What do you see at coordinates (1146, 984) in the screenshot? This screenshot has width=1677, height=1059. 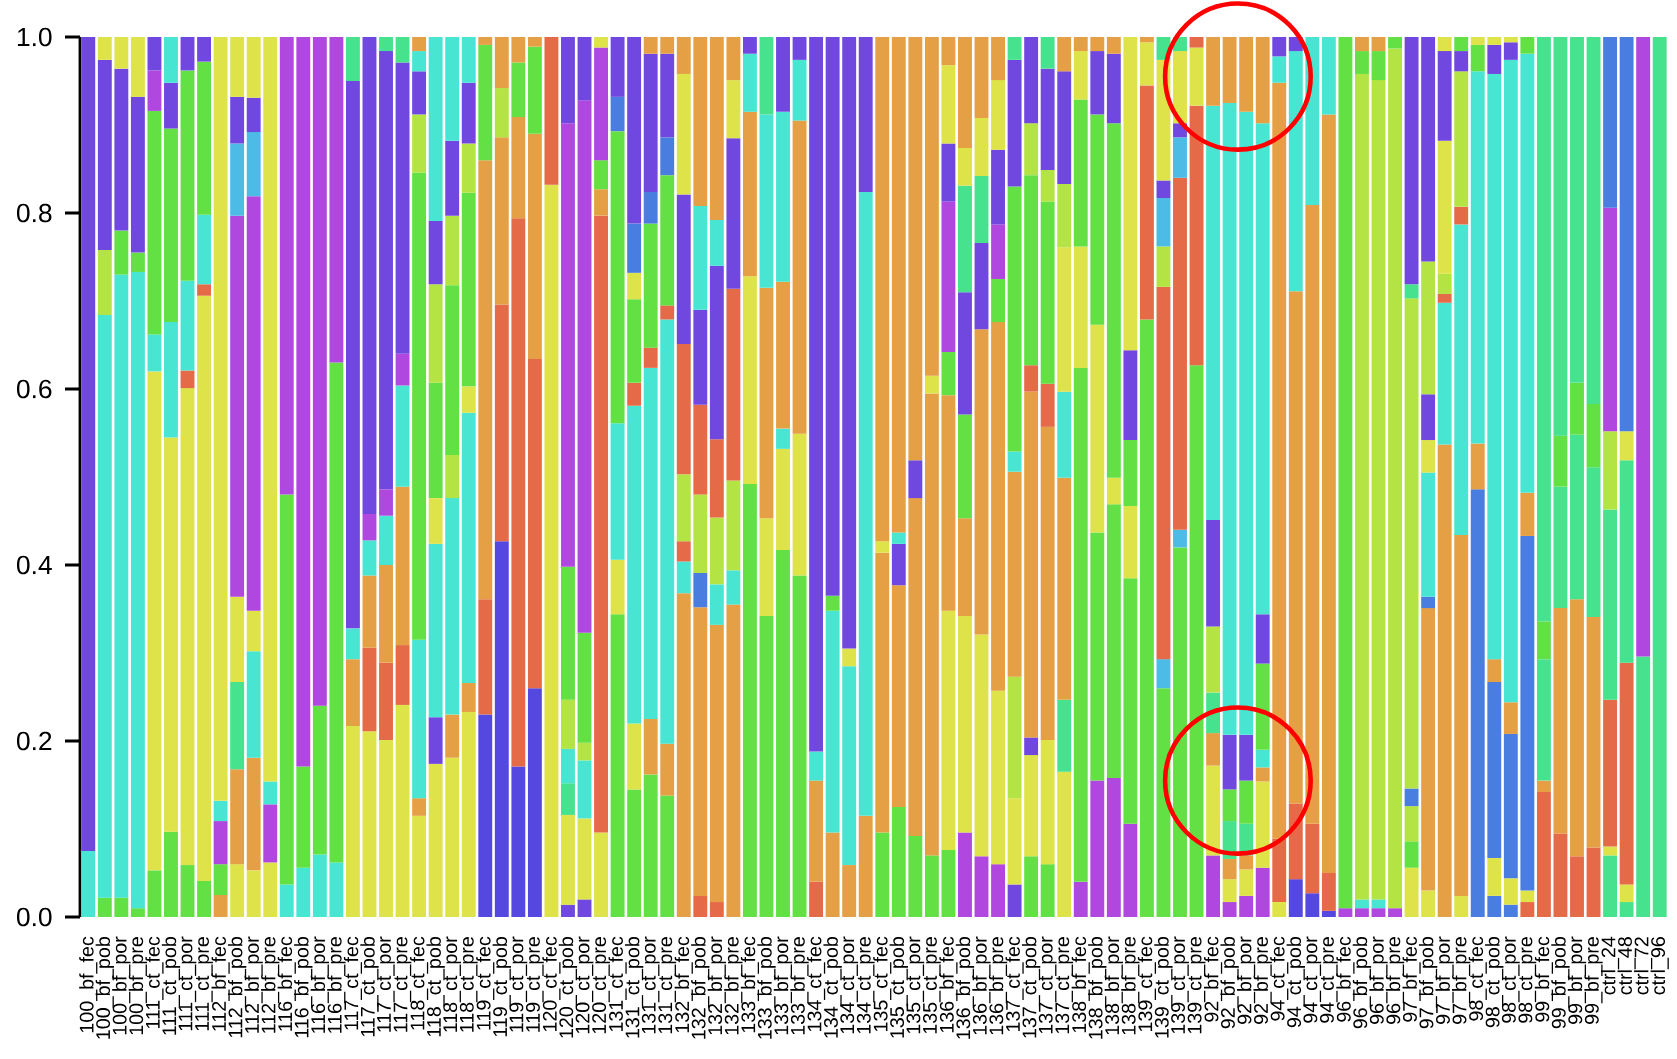 I see `x-tick-label: 139_ct_fec` at bounding box center [1146, 984].